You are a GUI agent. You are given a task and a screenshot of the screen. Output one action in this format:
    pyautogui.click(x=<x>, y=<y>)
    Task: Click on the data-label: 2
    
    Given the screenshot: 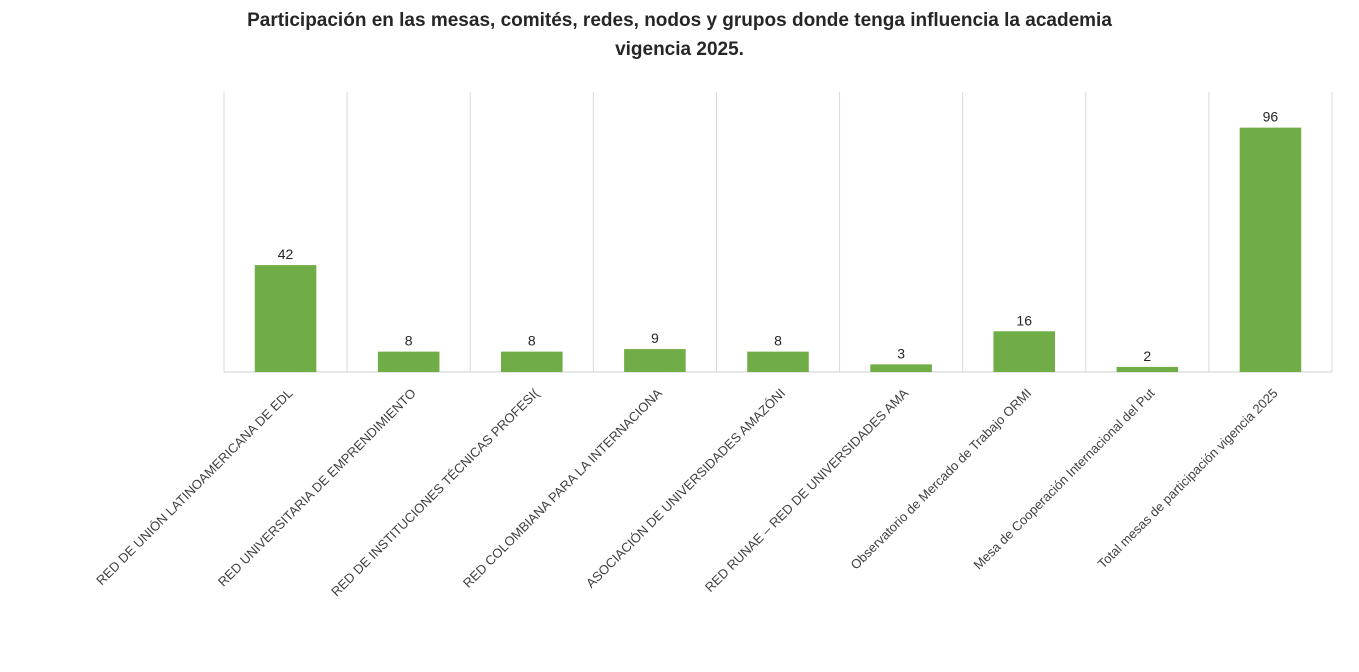 What is the action you would take?
    pyautogui.click(x=1147, y=356)
    